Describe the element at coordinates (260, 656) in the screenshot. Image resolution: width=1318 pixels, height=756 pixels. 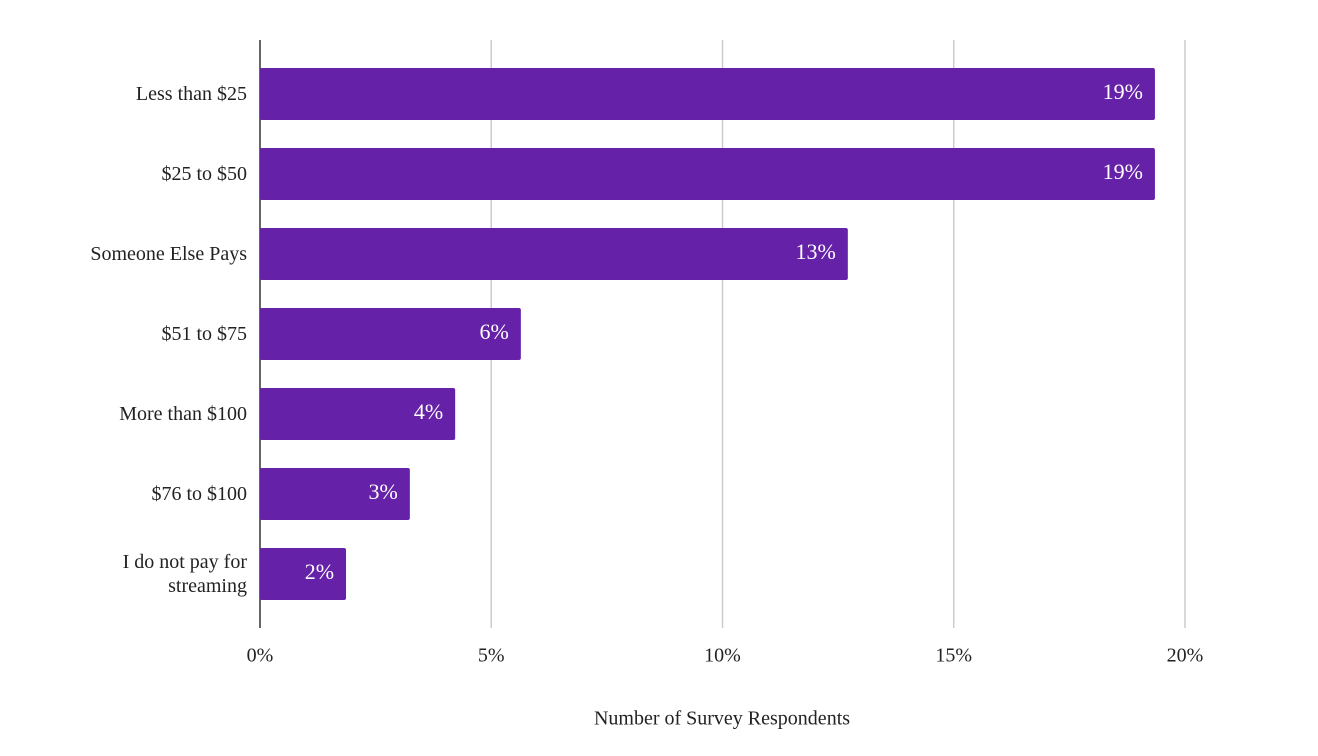
I see `x-tick-label: 0%` at that location.